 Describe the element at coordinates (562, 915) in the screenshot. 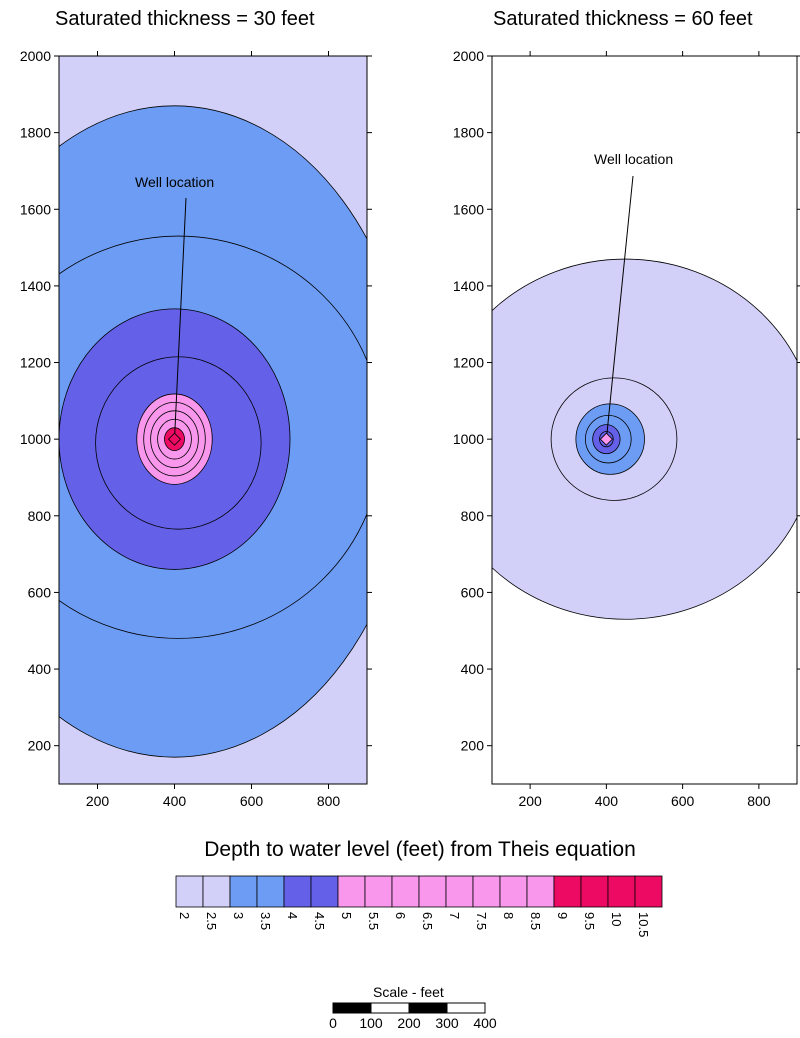

I see `legend-label: 9` at that location.